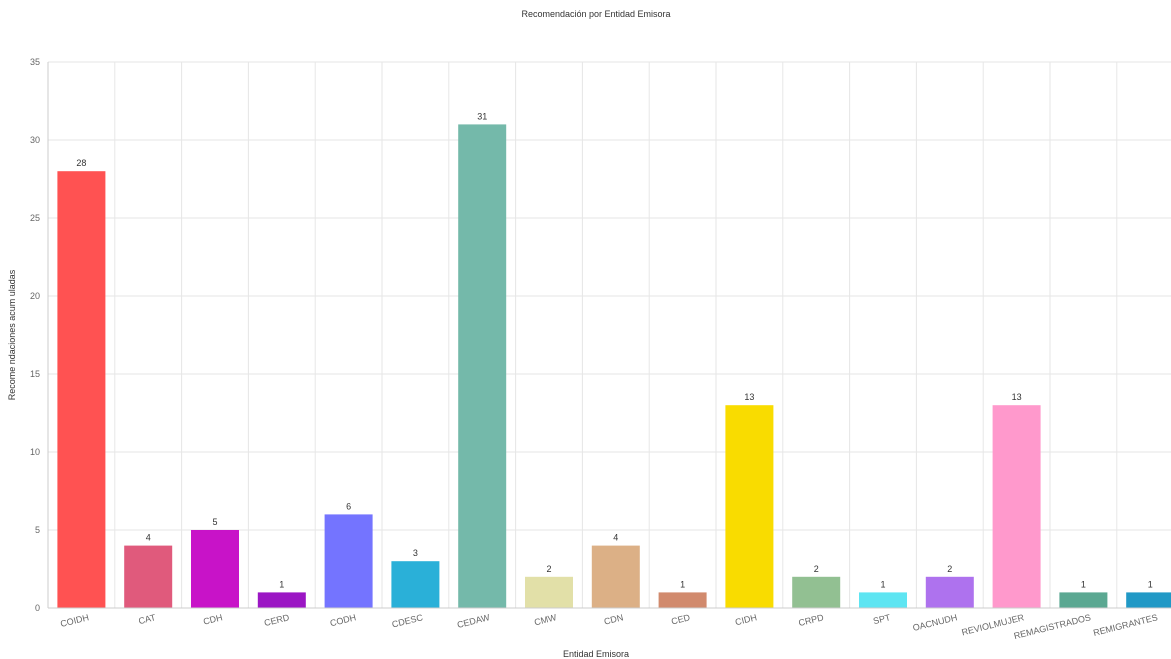 This screenshot has height=659, width=1171. Describe the element at coordinates (473, 621) in the screenshot. I see `x-tick-label: CEDAW` at that location.